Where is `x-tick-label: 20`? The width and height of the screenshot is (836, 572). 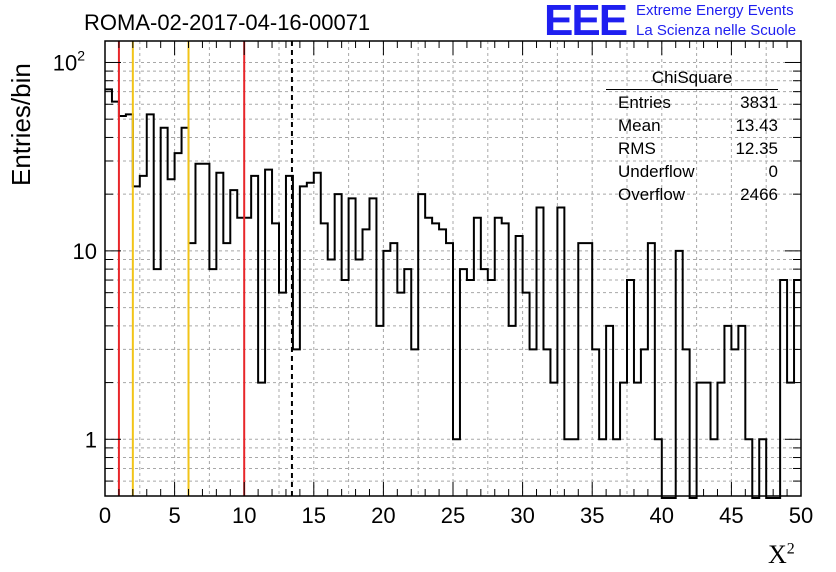 x-tick-label: 20 is located at coordinates (383, 515).